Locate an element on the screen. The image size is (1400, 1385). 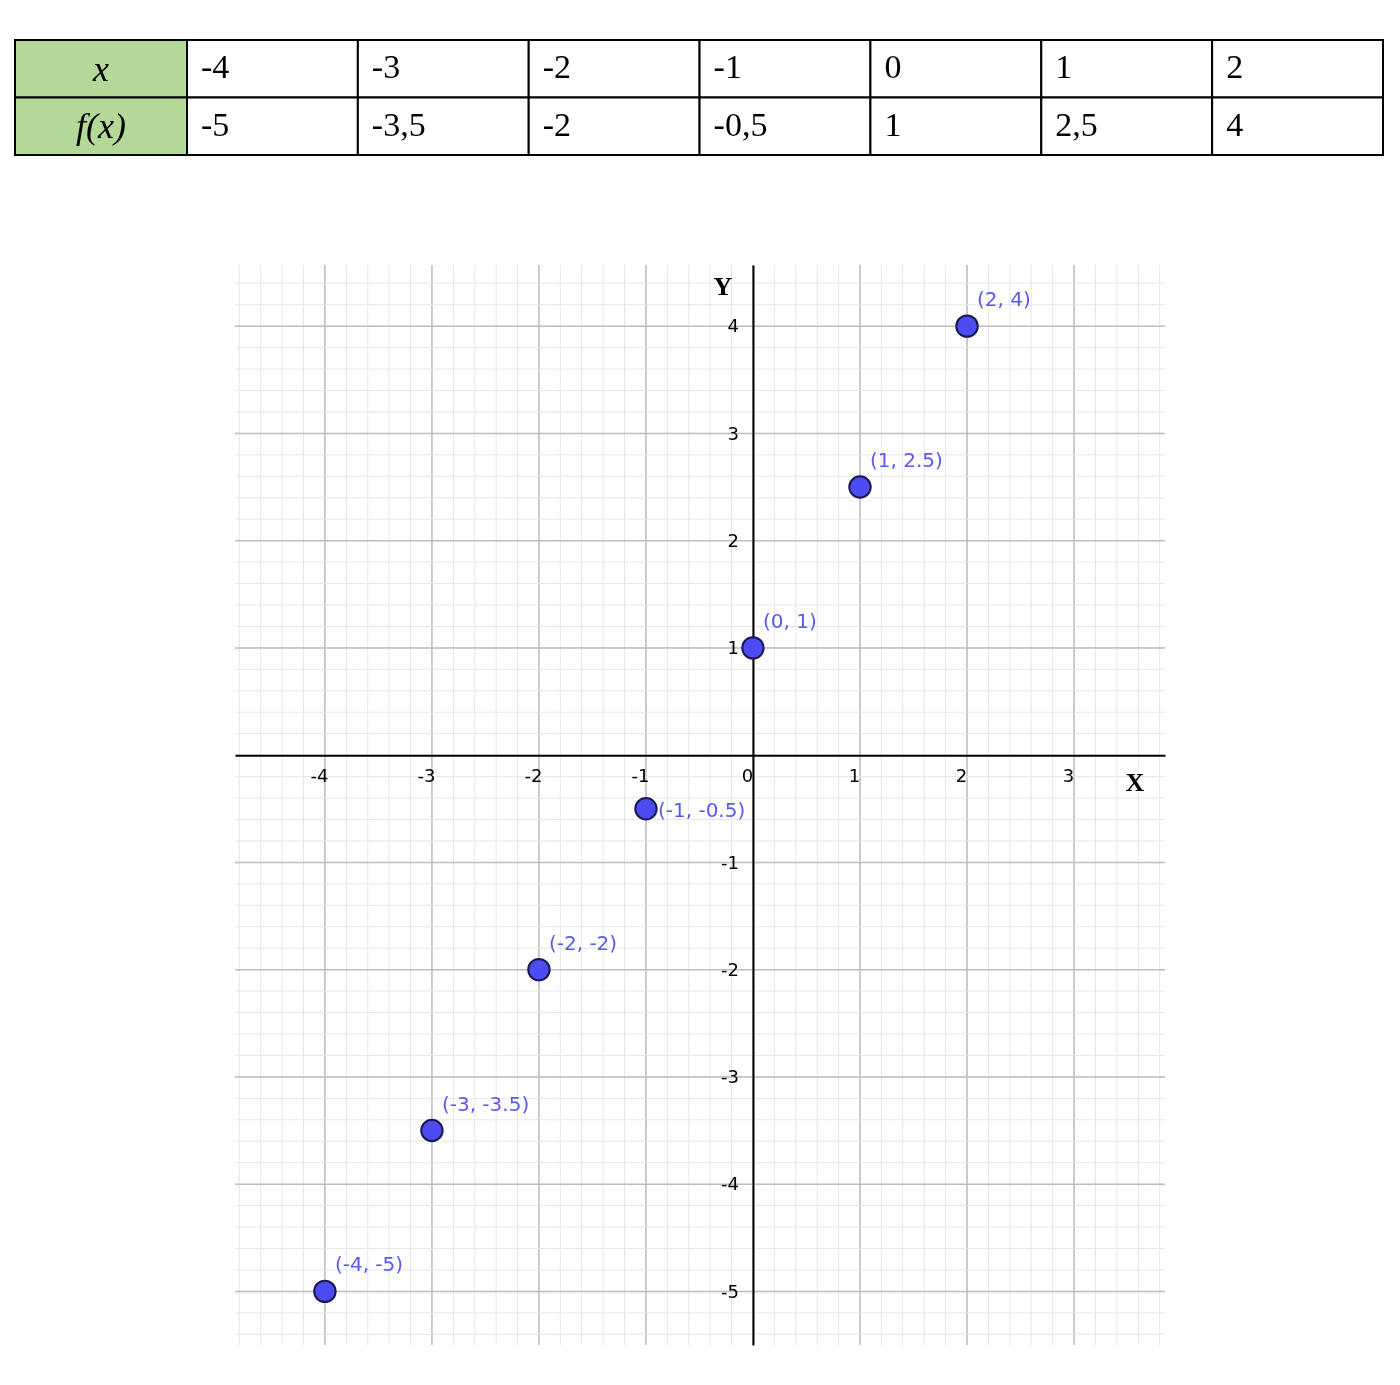
x-tick-label: 0 is located at coordinates (747, 775).